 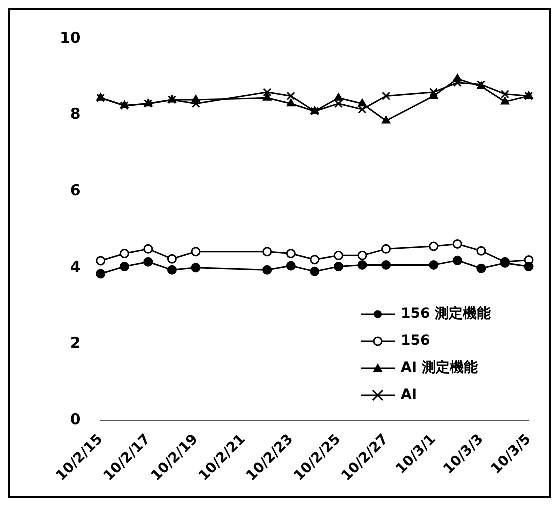 What do you see at coordinates (75, 419) in the screenshot?
I see `y-tick-label: 0` at bounding box center [75, 419].